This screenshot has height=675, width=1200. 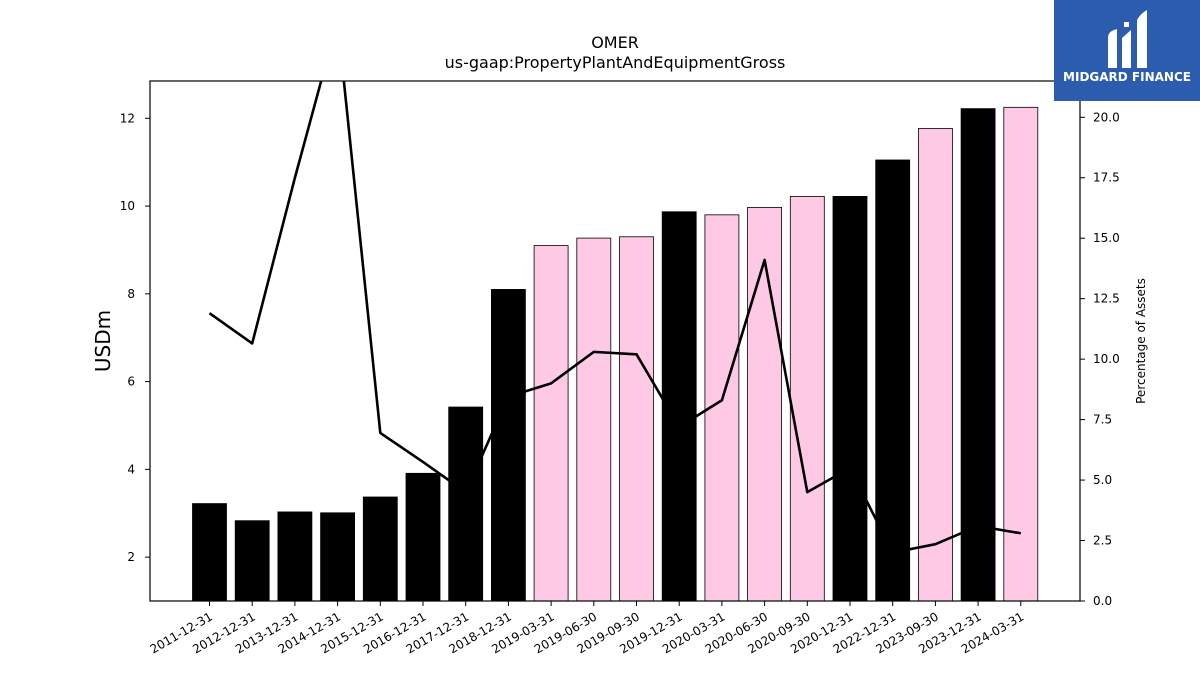 What do you see at coordinates (1106, 238) in the screenshot?
I see `y2-tick-label: 15.0` at bounding box center [1106, 238].